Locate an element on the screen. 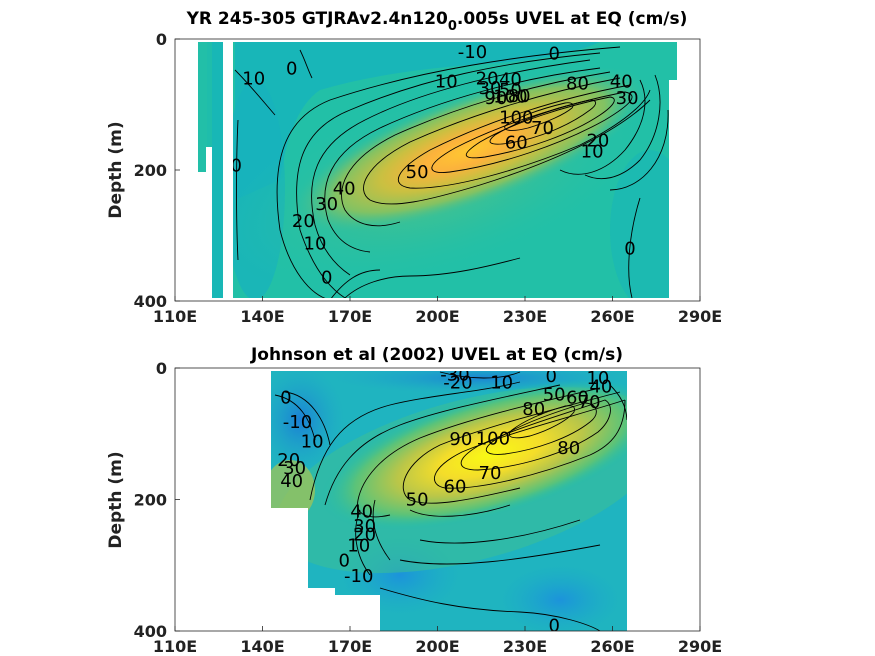  contour-label: -30 is located at coordinates (454, 375).